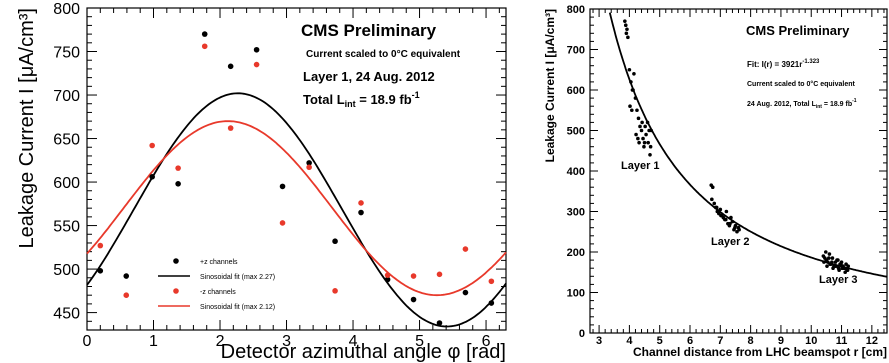  What do you see at coordinates (838, 280) in the screenshot?
I see `layer-3-label: Layer 3` at bounding box center [838, 280].